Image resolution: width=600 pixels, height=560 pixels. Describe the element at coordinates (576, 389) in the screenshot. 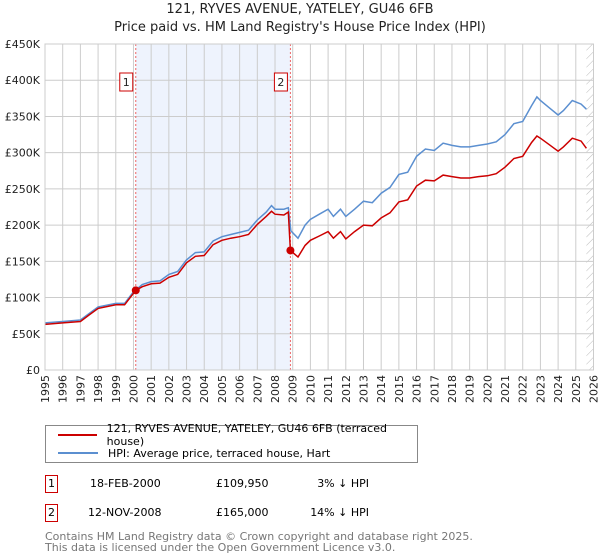

I see `x-tick-label: 2025` at that location.